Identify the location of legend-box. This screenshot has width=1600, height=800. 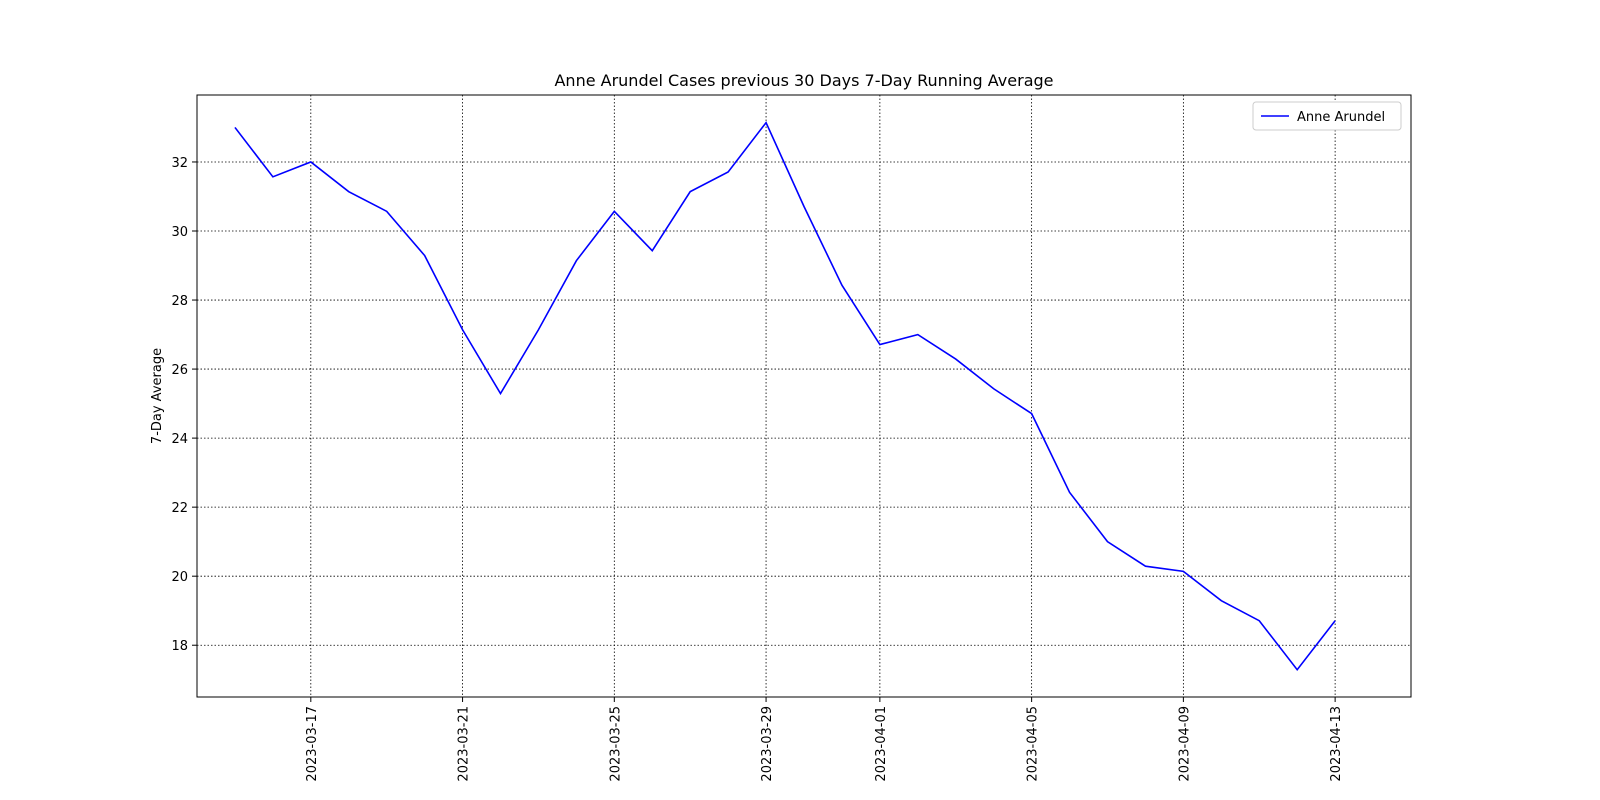
(1327, 116).